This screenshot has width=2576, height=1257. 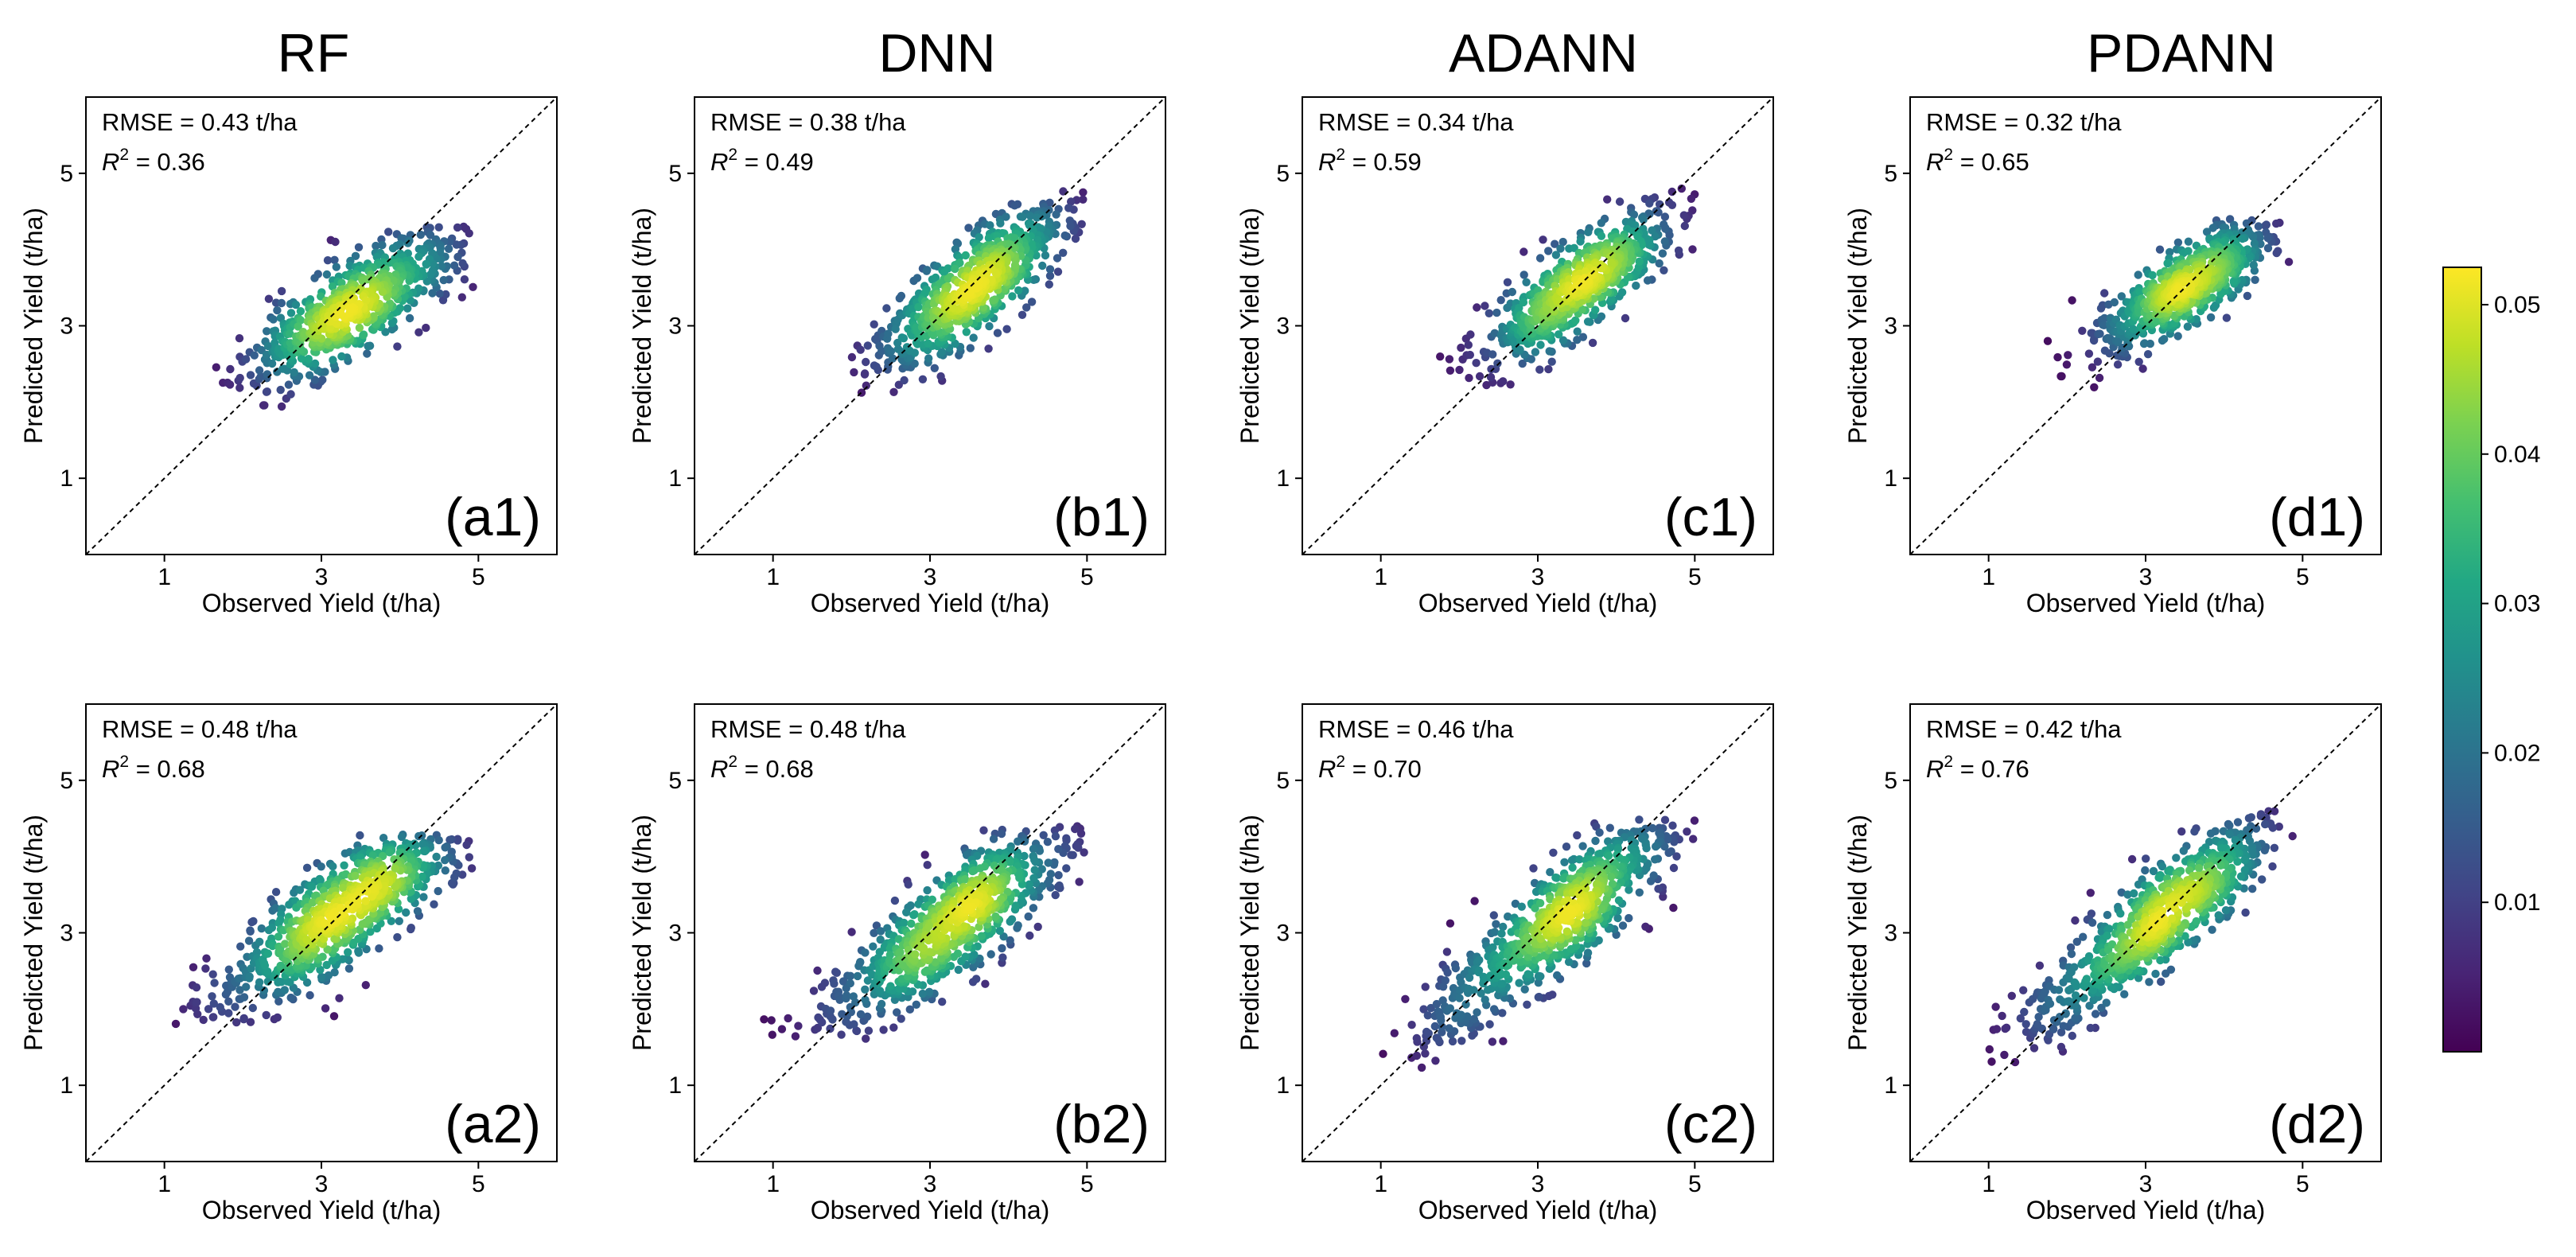 I want to click on y-tick-label: 3, so click(x=675, y=933).